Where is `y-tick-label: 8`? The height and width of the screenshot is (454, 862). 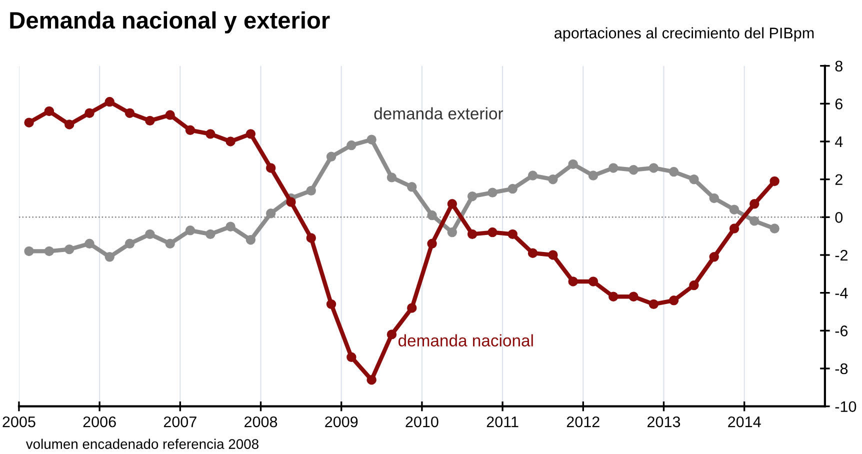 y-tick-label: 8 is located at coordinates (838, 66).